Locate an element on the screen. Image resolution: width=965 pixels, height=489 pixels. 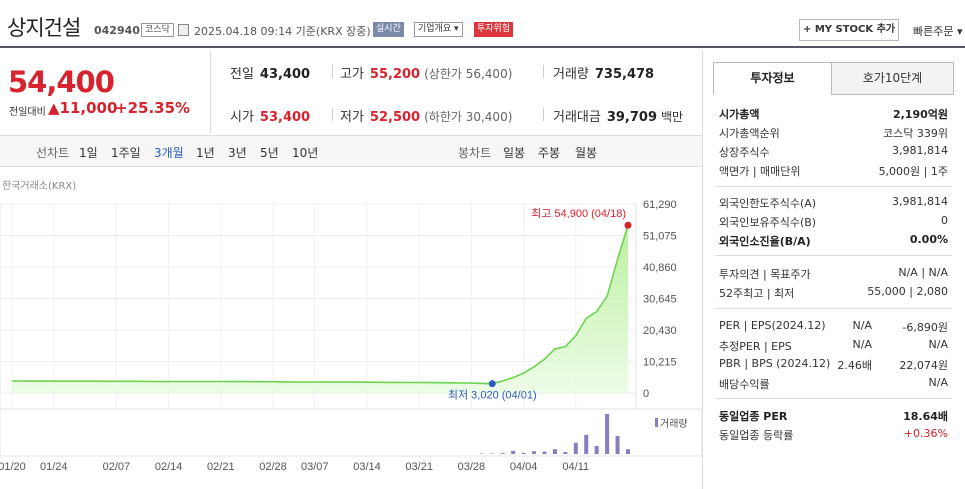
change-percent: +25.35% is located at coordinates (153, 108).